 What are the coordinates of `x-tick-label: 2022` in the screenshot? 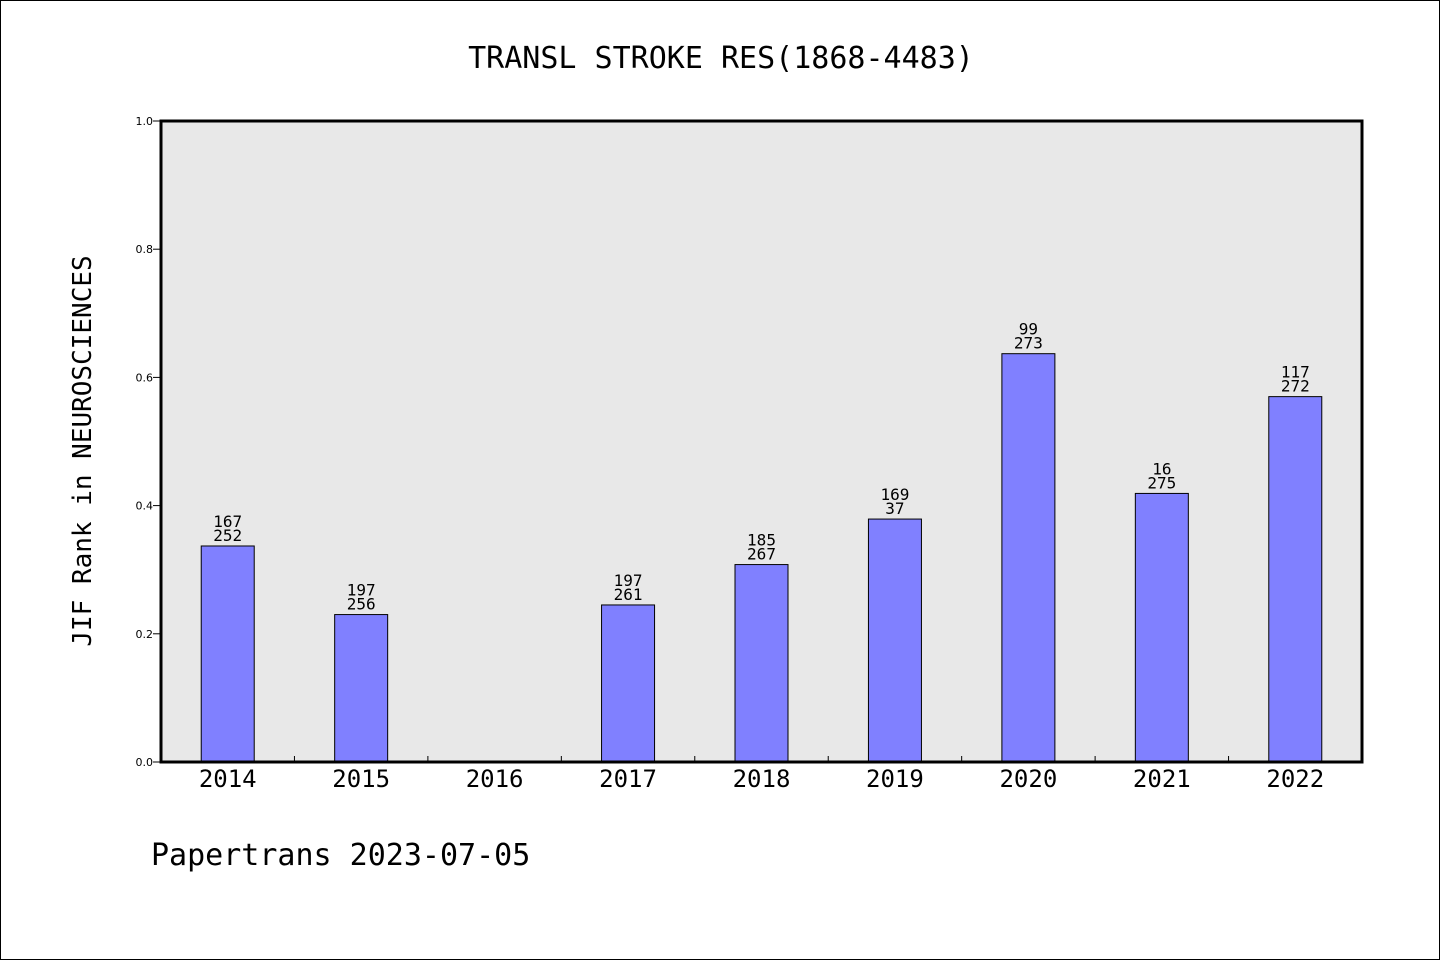 It's located at (1295, 779).